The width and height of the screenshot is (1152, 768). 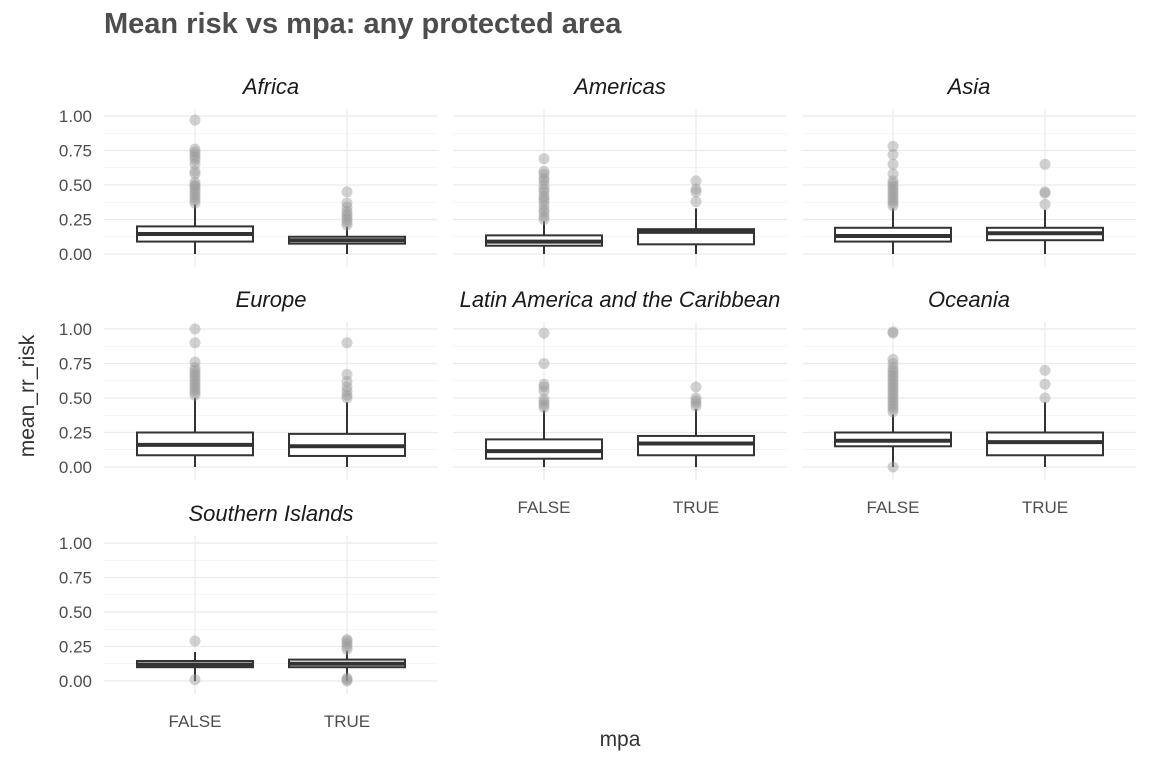 I want to click on y-axis-title: mean_rr_risk, so click(x=27, y=395).